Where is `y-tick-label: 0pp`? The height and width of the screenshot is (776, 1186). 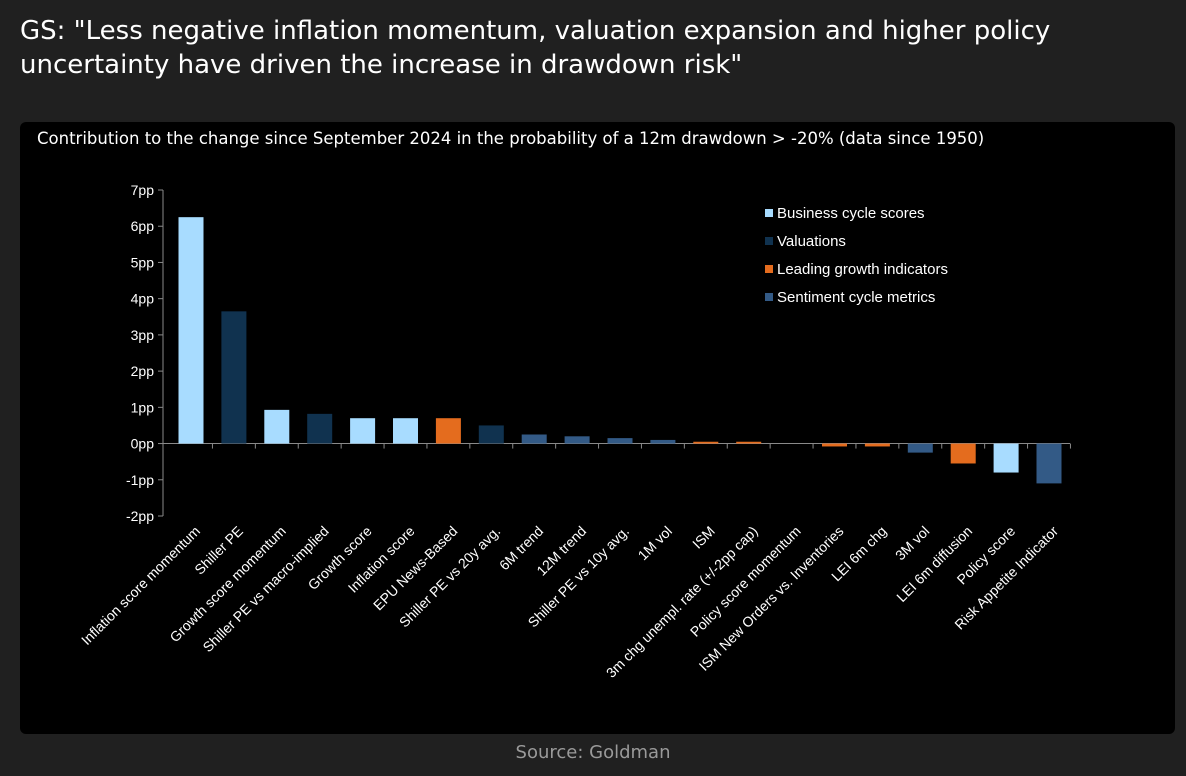 y-tick-label: 0pp is located at coordinates (143, 444).